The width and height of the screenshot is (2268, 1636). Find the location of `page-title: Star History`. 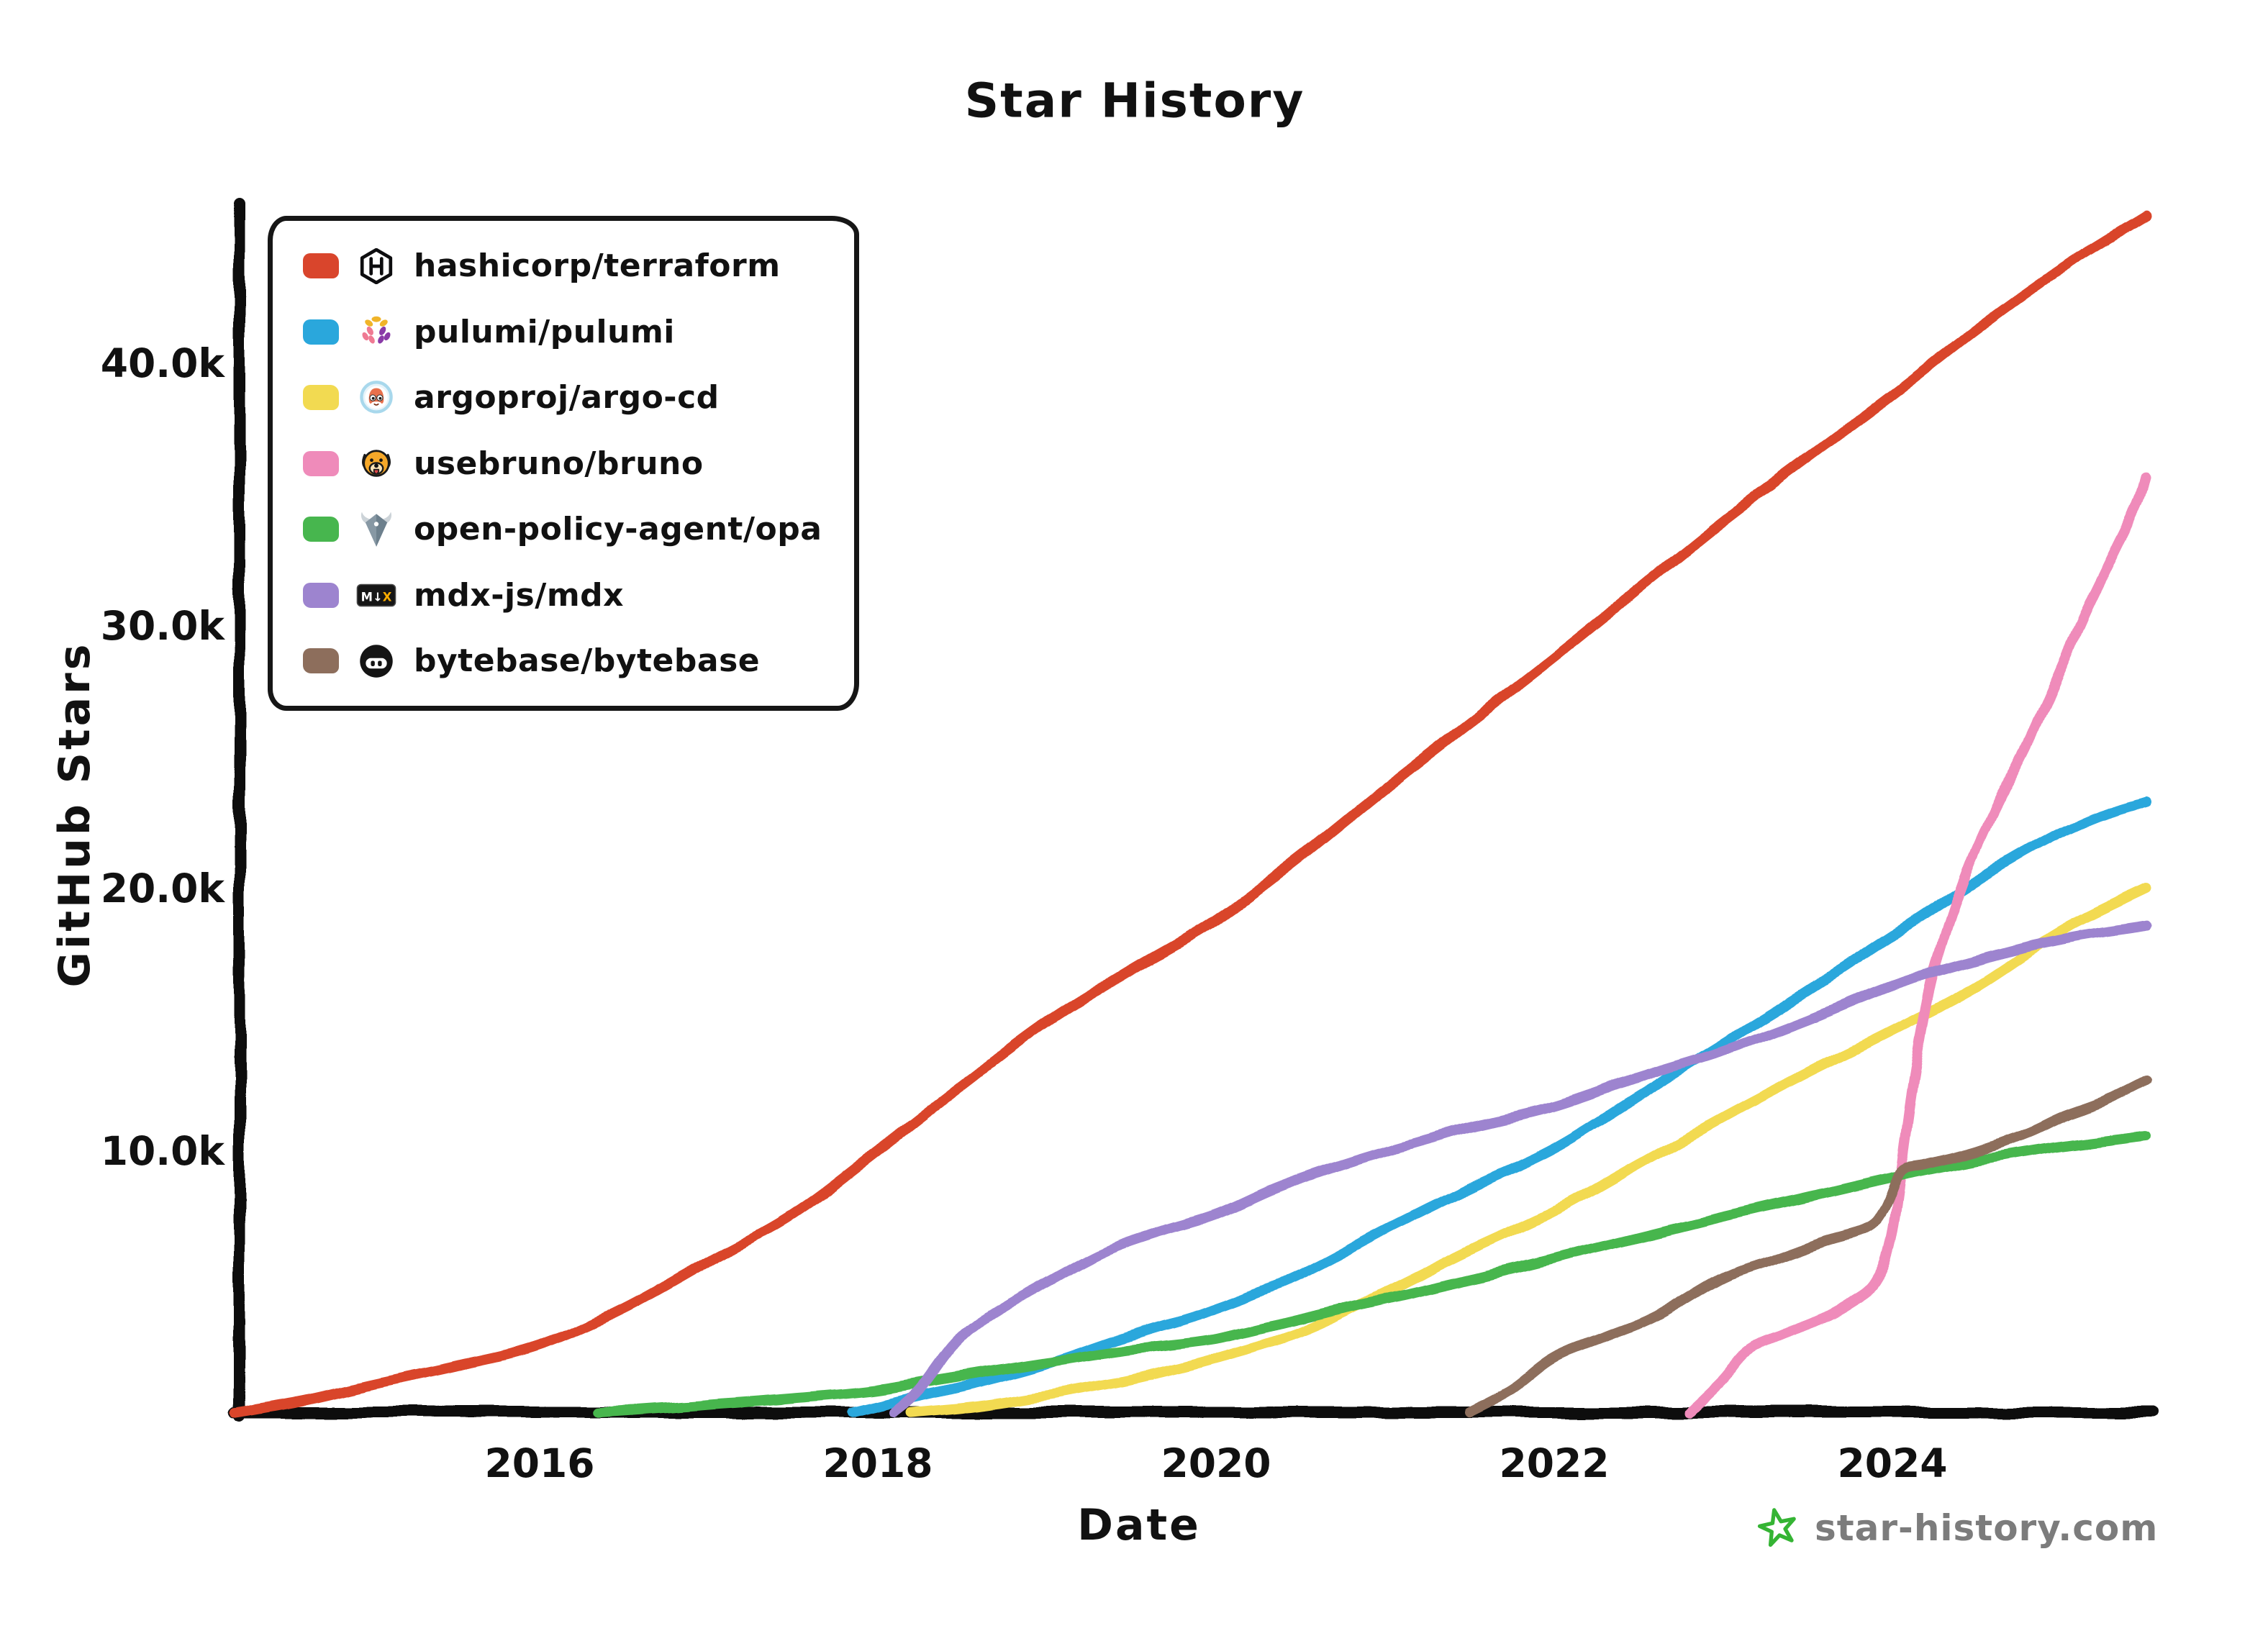

page-title: Star History is located at coordinates (1134, 101).